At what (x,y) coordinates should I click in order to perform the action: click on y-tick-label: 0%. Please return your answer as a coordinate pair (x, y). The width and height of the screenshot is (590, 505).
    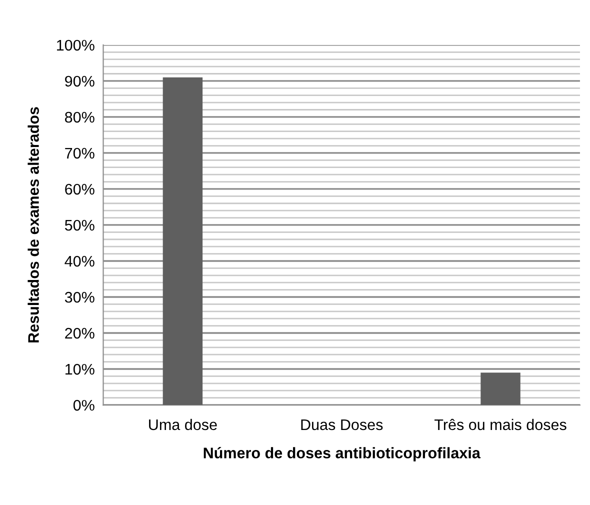
    Looking at the image, I should click on (83, 405).